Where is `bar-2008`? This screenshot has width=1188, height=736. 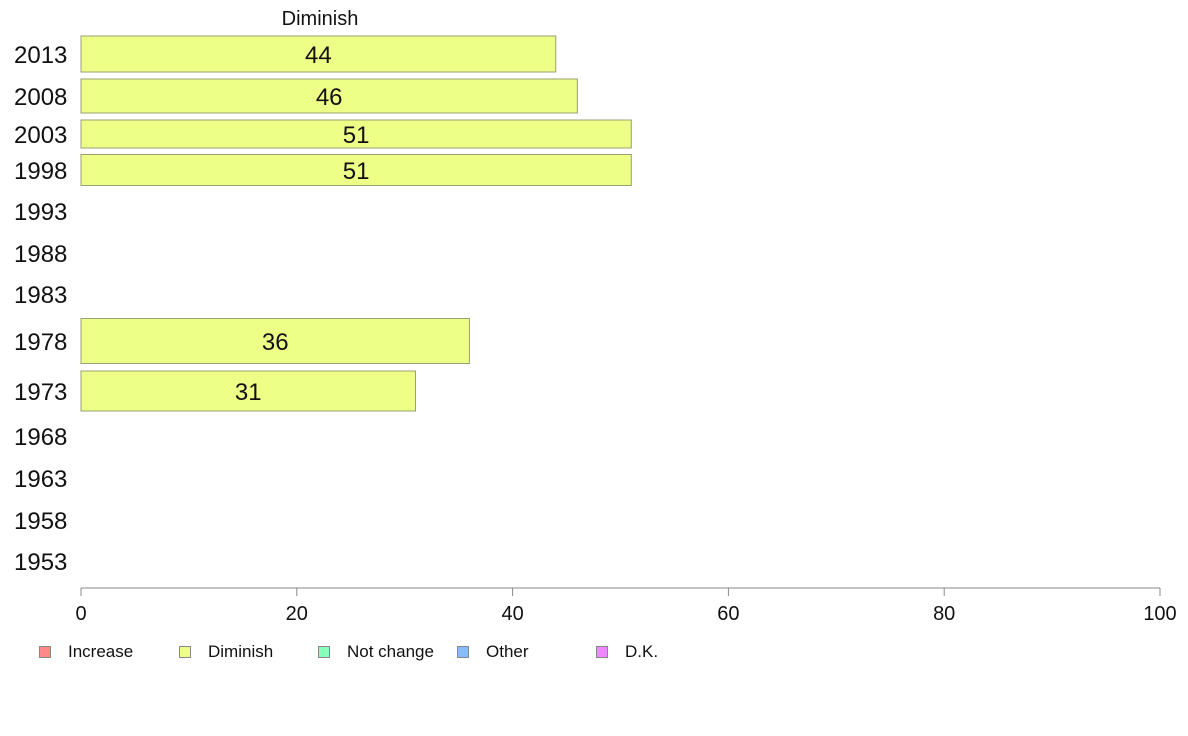 bar-2008 is located at coordinates (329, 96).